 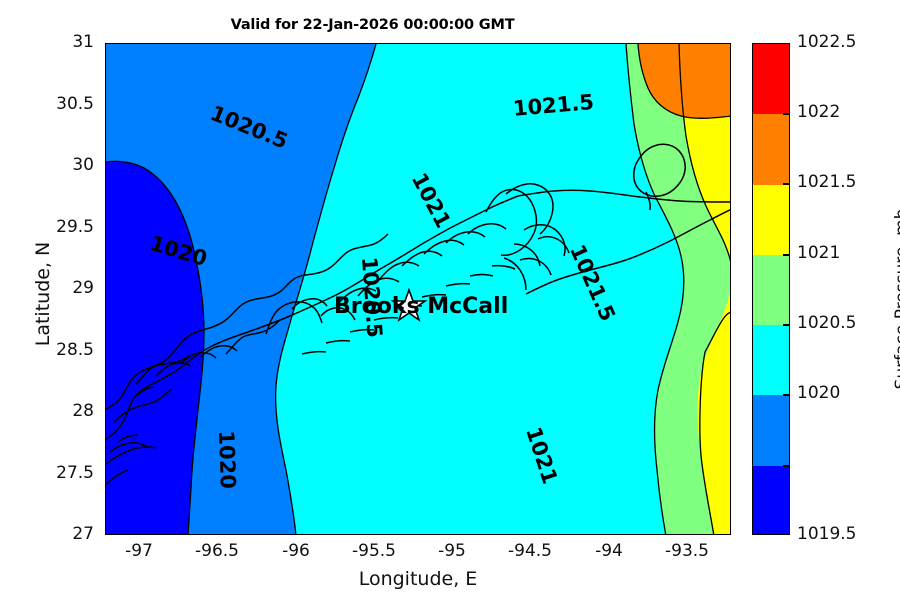 What do you see at coordinates (296, 551) in the screenshot?
I see `xtick-label: -96` at bounding box center [296, 551].